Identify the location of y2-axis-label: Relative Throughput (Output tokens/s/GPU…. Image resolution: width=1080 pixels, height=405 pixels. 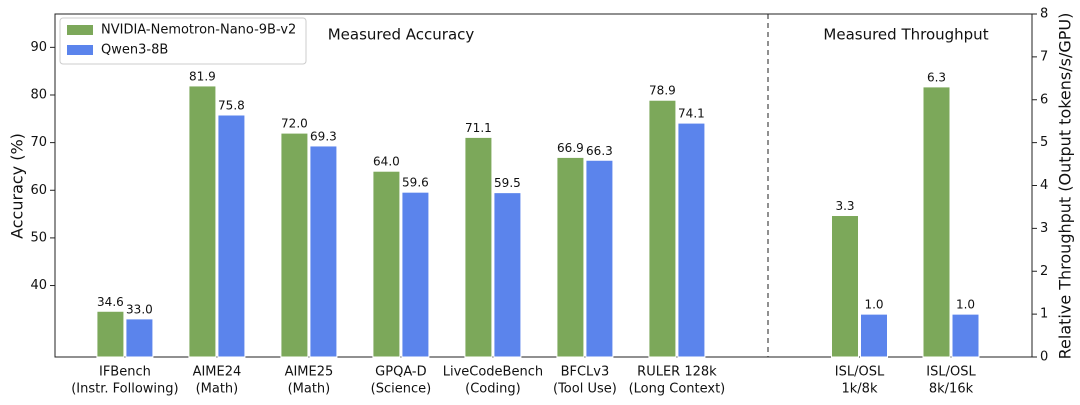
(1065, 186).